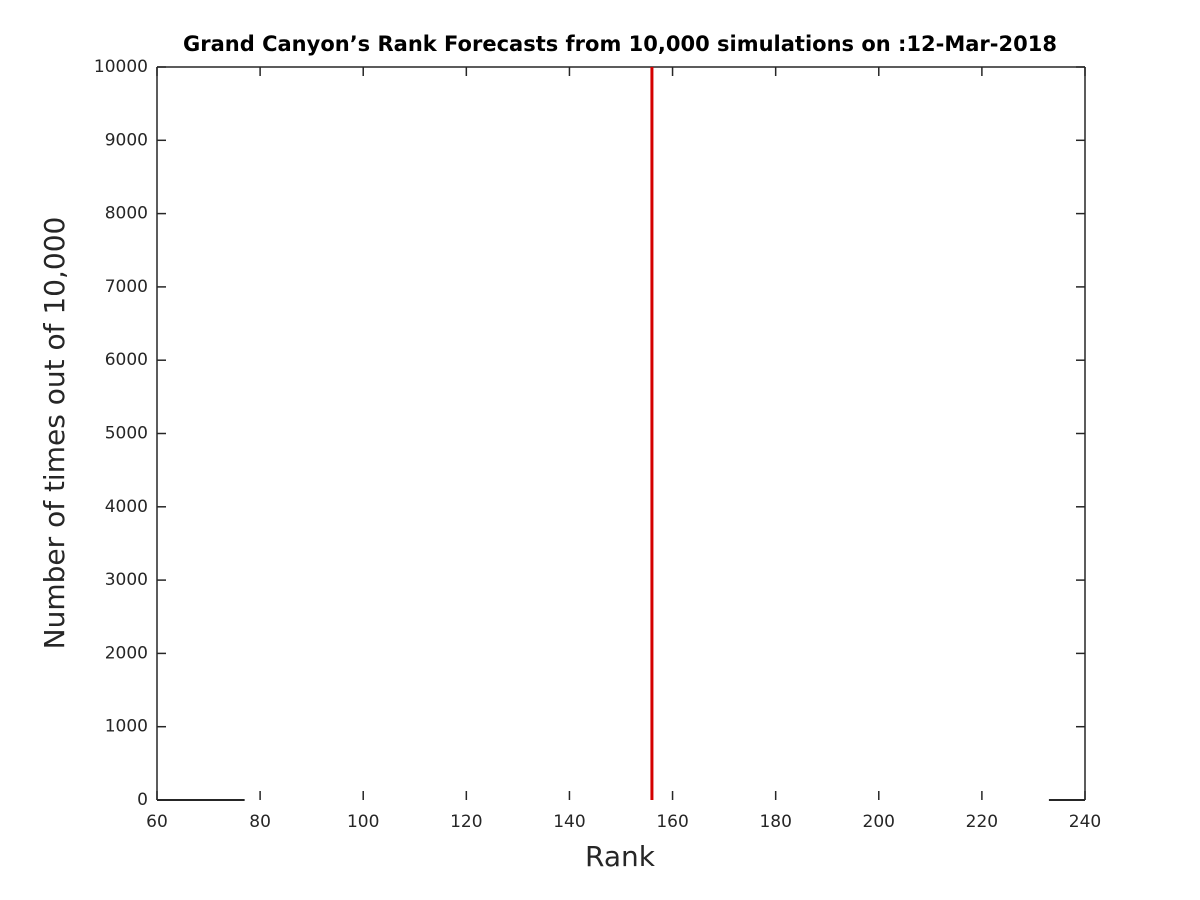 The height and width of the screenshot is (900, 1200). What do you see at coordinates (121, 67) in the screenshot?
I see `y-tick-label: 10000` at bounding box center [121, 67].